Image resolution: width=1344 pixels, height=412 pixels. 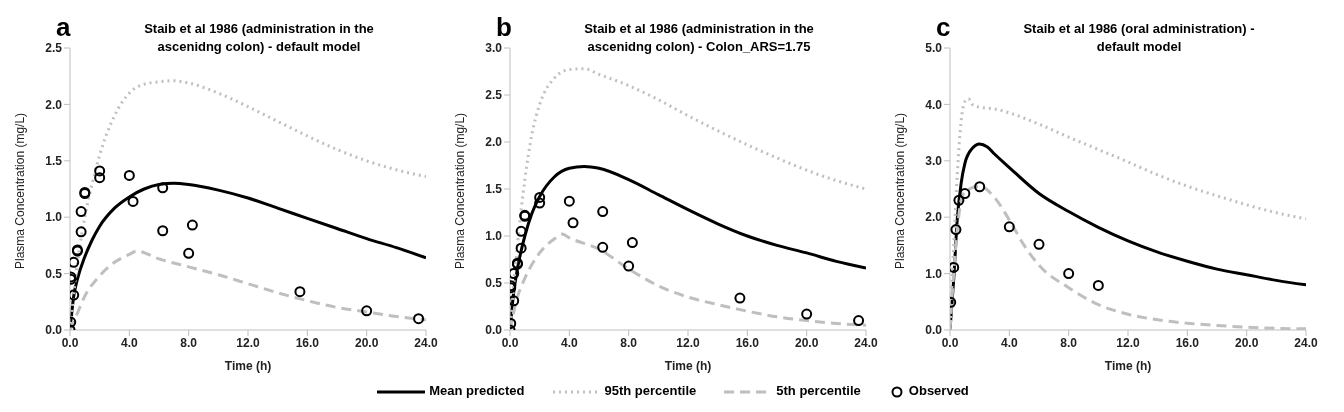 I want to click on text: a, so click(x=63, y=27).